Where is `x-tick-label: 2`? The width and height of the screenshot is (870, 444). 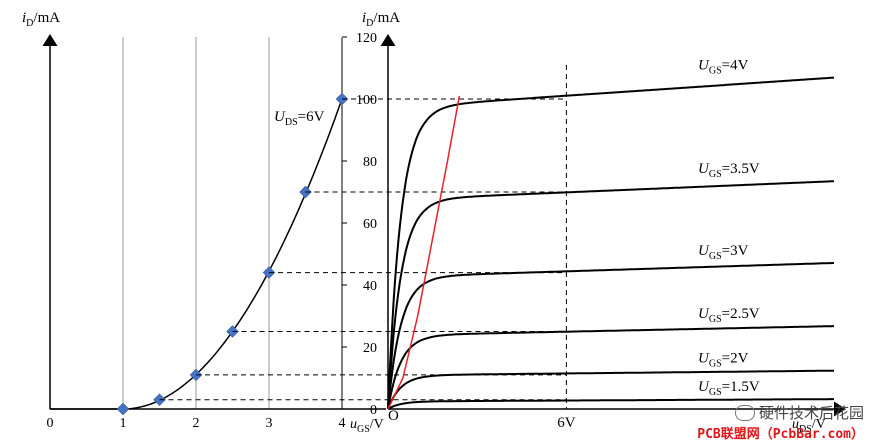
x-tick-label: 2 is located at coordinates (196, 423).